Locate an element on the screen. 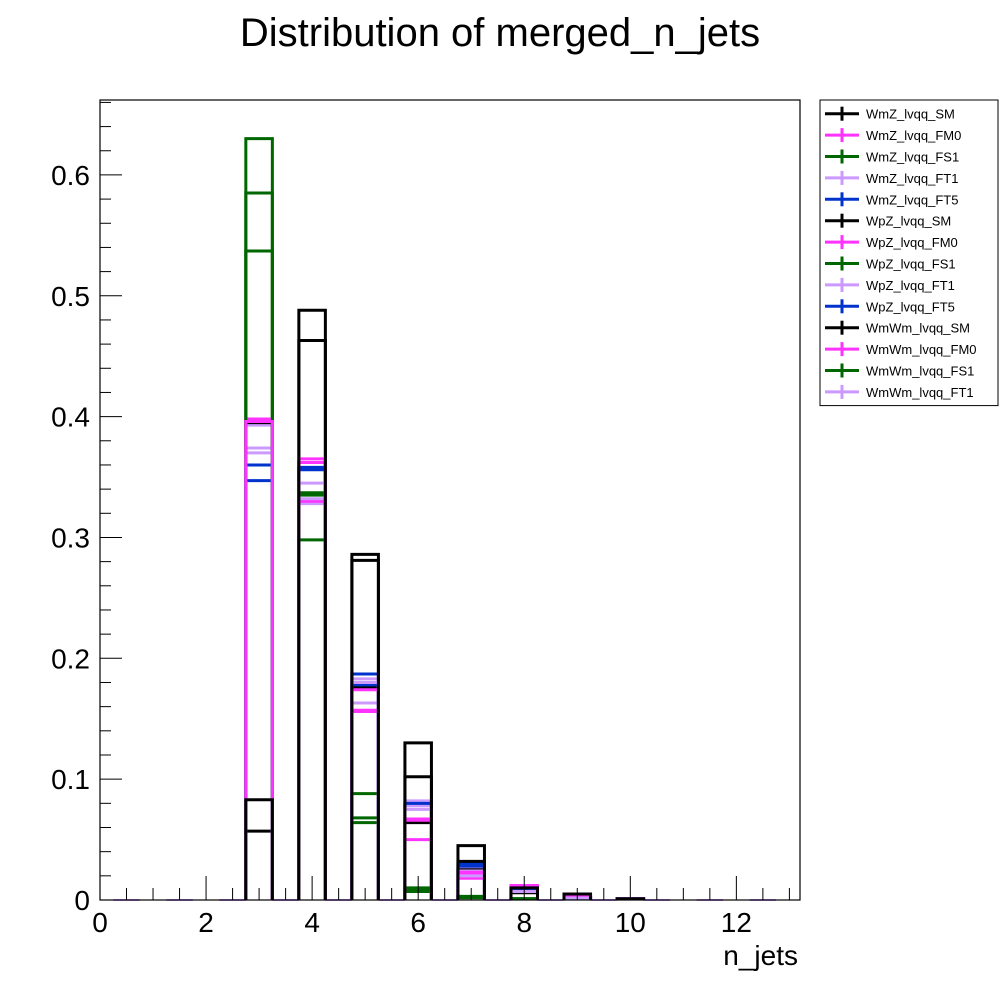  legend-label-WmZ_lvqq_SM: WmZ_lvqq_SM is located at coordinates (910, 114).